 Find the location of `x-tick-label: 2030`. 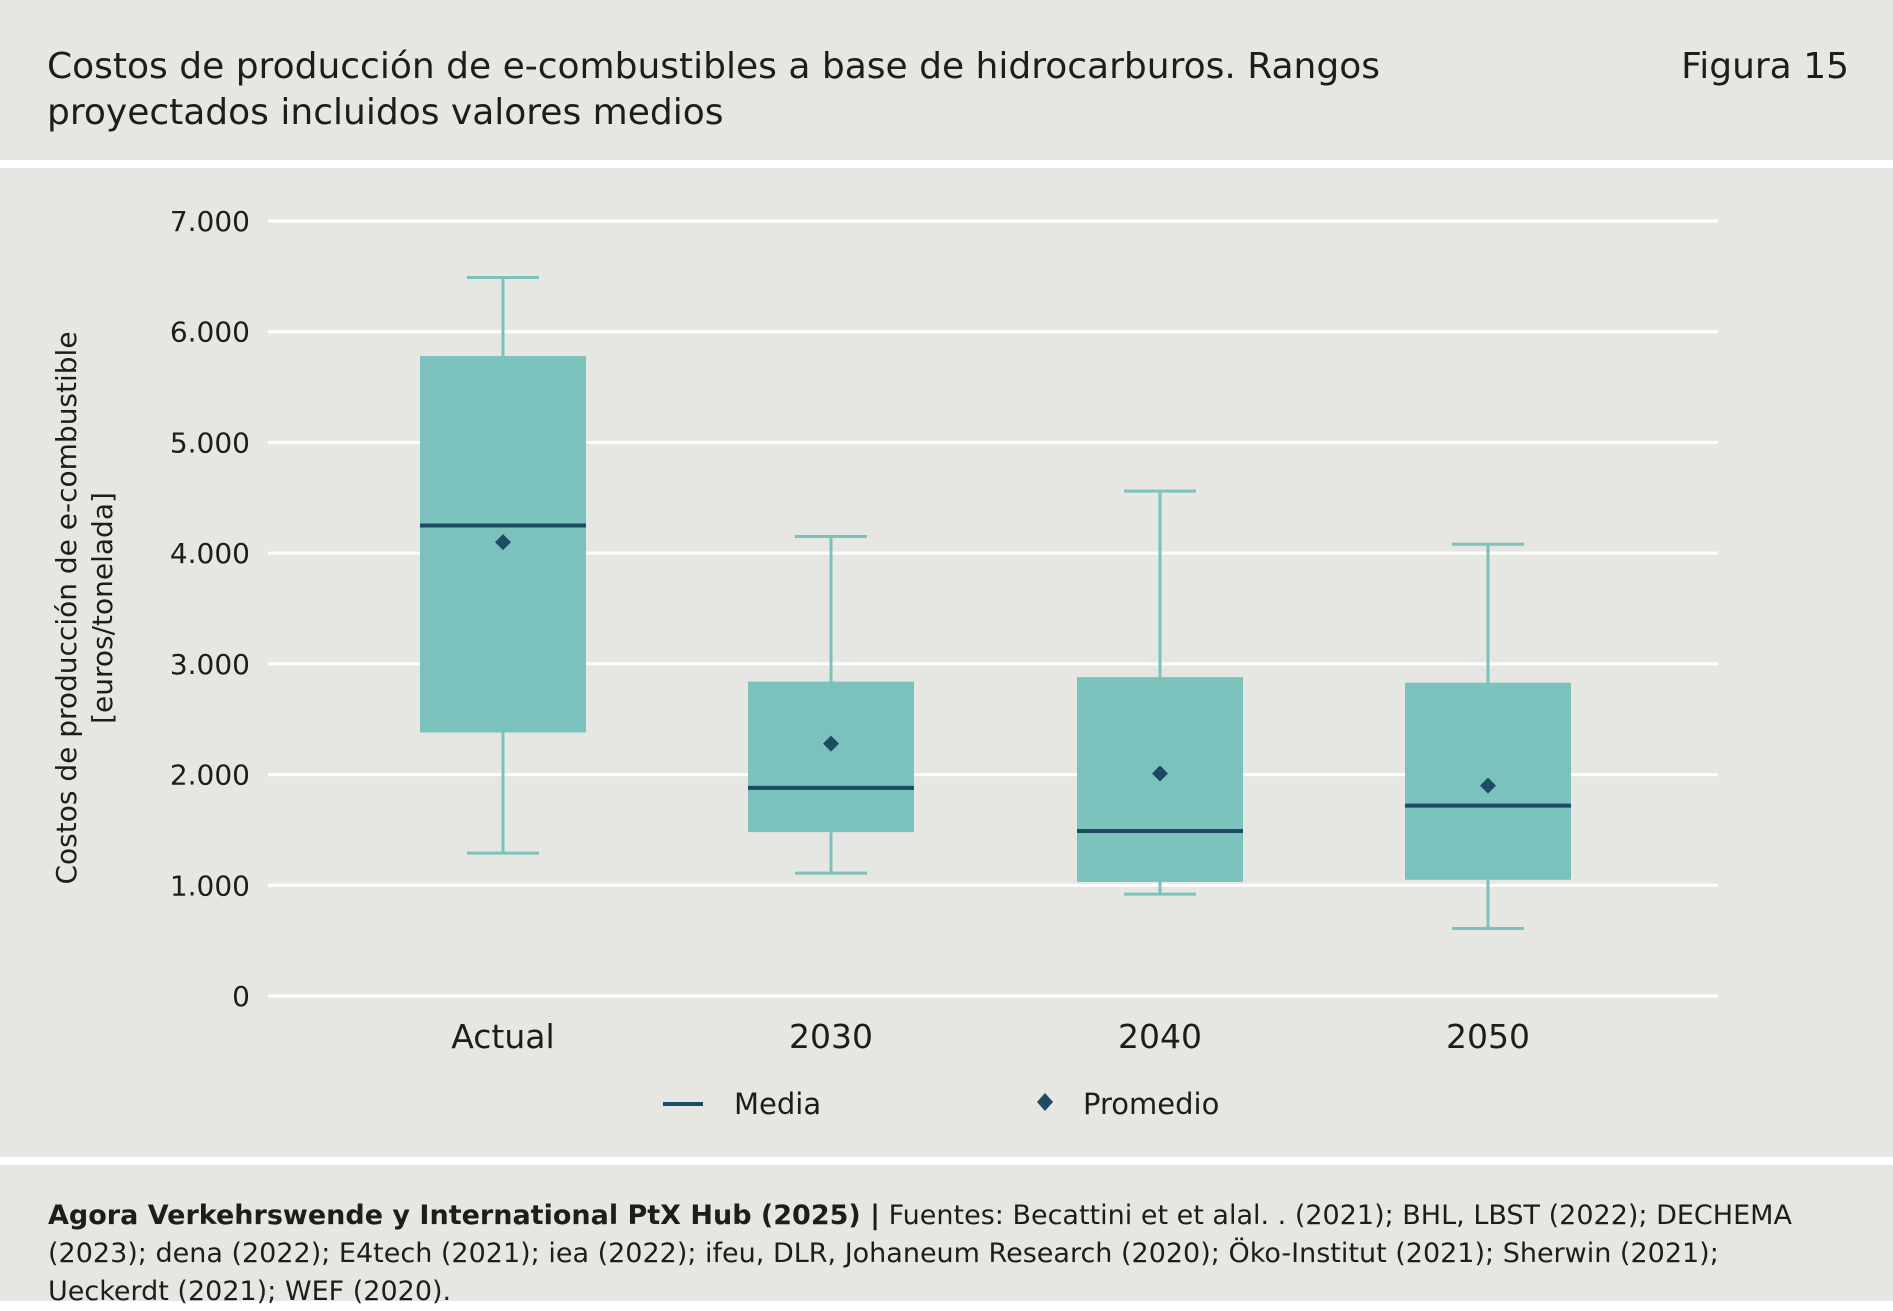

x-tick-label: 2030 is located at coordinates (831, 1036).